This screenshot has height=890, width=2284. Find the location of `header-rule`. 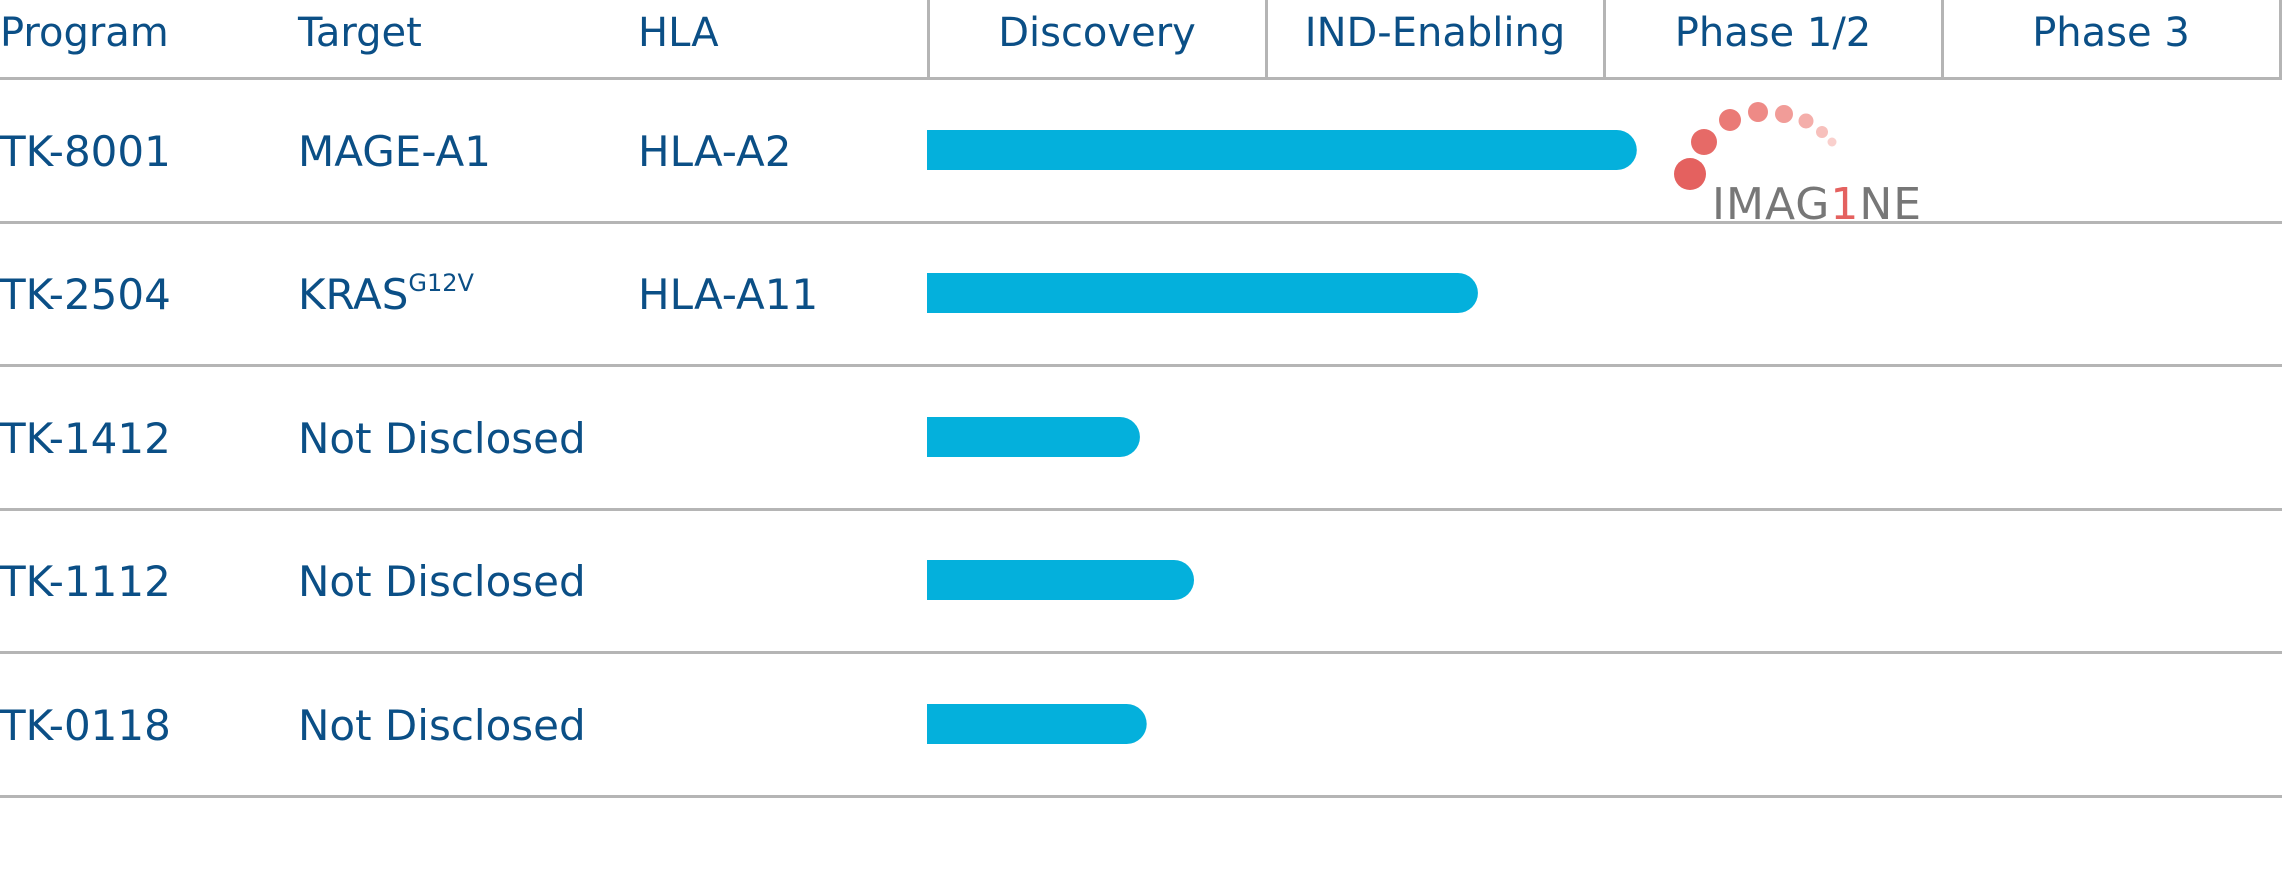

header-rule is located at coordinates (1141, 78).